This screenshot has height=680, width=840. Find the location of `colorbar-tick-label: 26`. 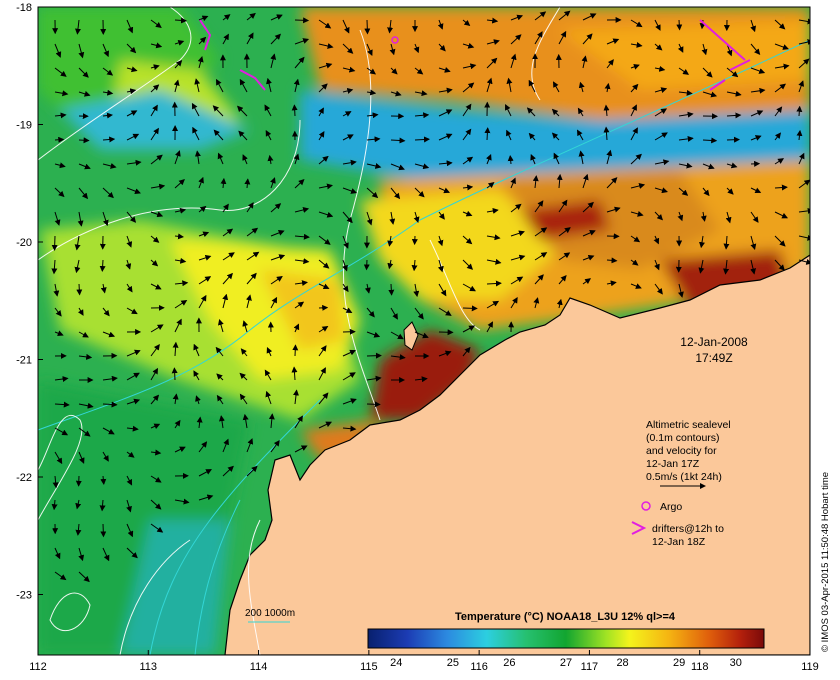

colorbar-tick-label: 26 is located at coordinates (509, 663).